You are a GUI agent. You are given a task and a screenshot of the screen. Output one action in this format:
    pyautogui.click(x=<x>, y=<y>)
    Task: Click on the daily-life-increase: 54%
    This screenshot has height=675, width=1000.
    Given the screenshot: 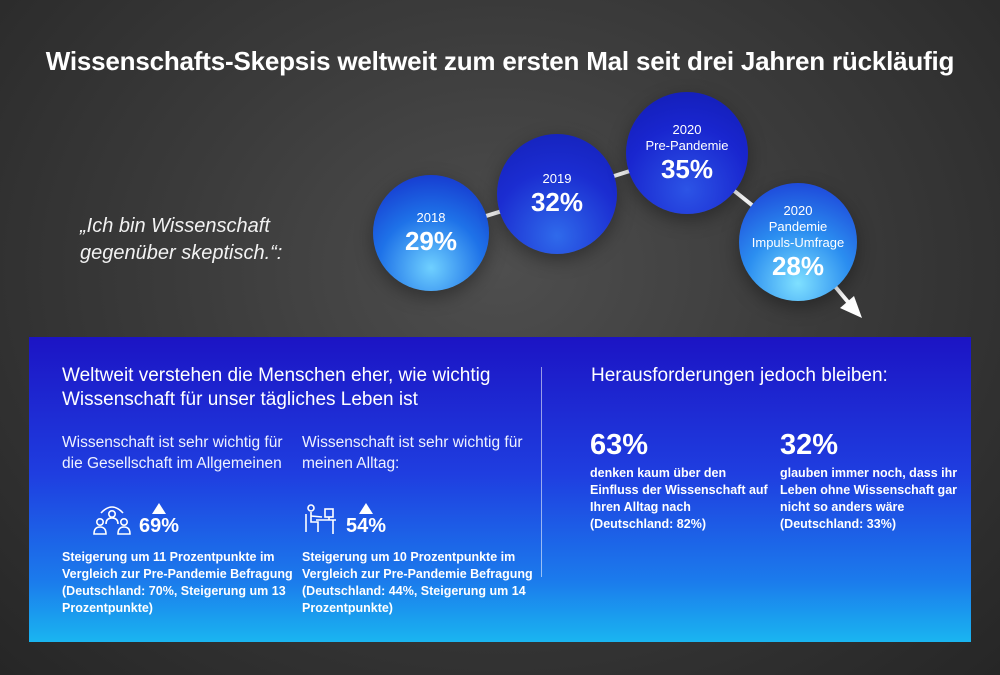 What is the action you would take?
    pyautogui.click(x=366, y=520)
    